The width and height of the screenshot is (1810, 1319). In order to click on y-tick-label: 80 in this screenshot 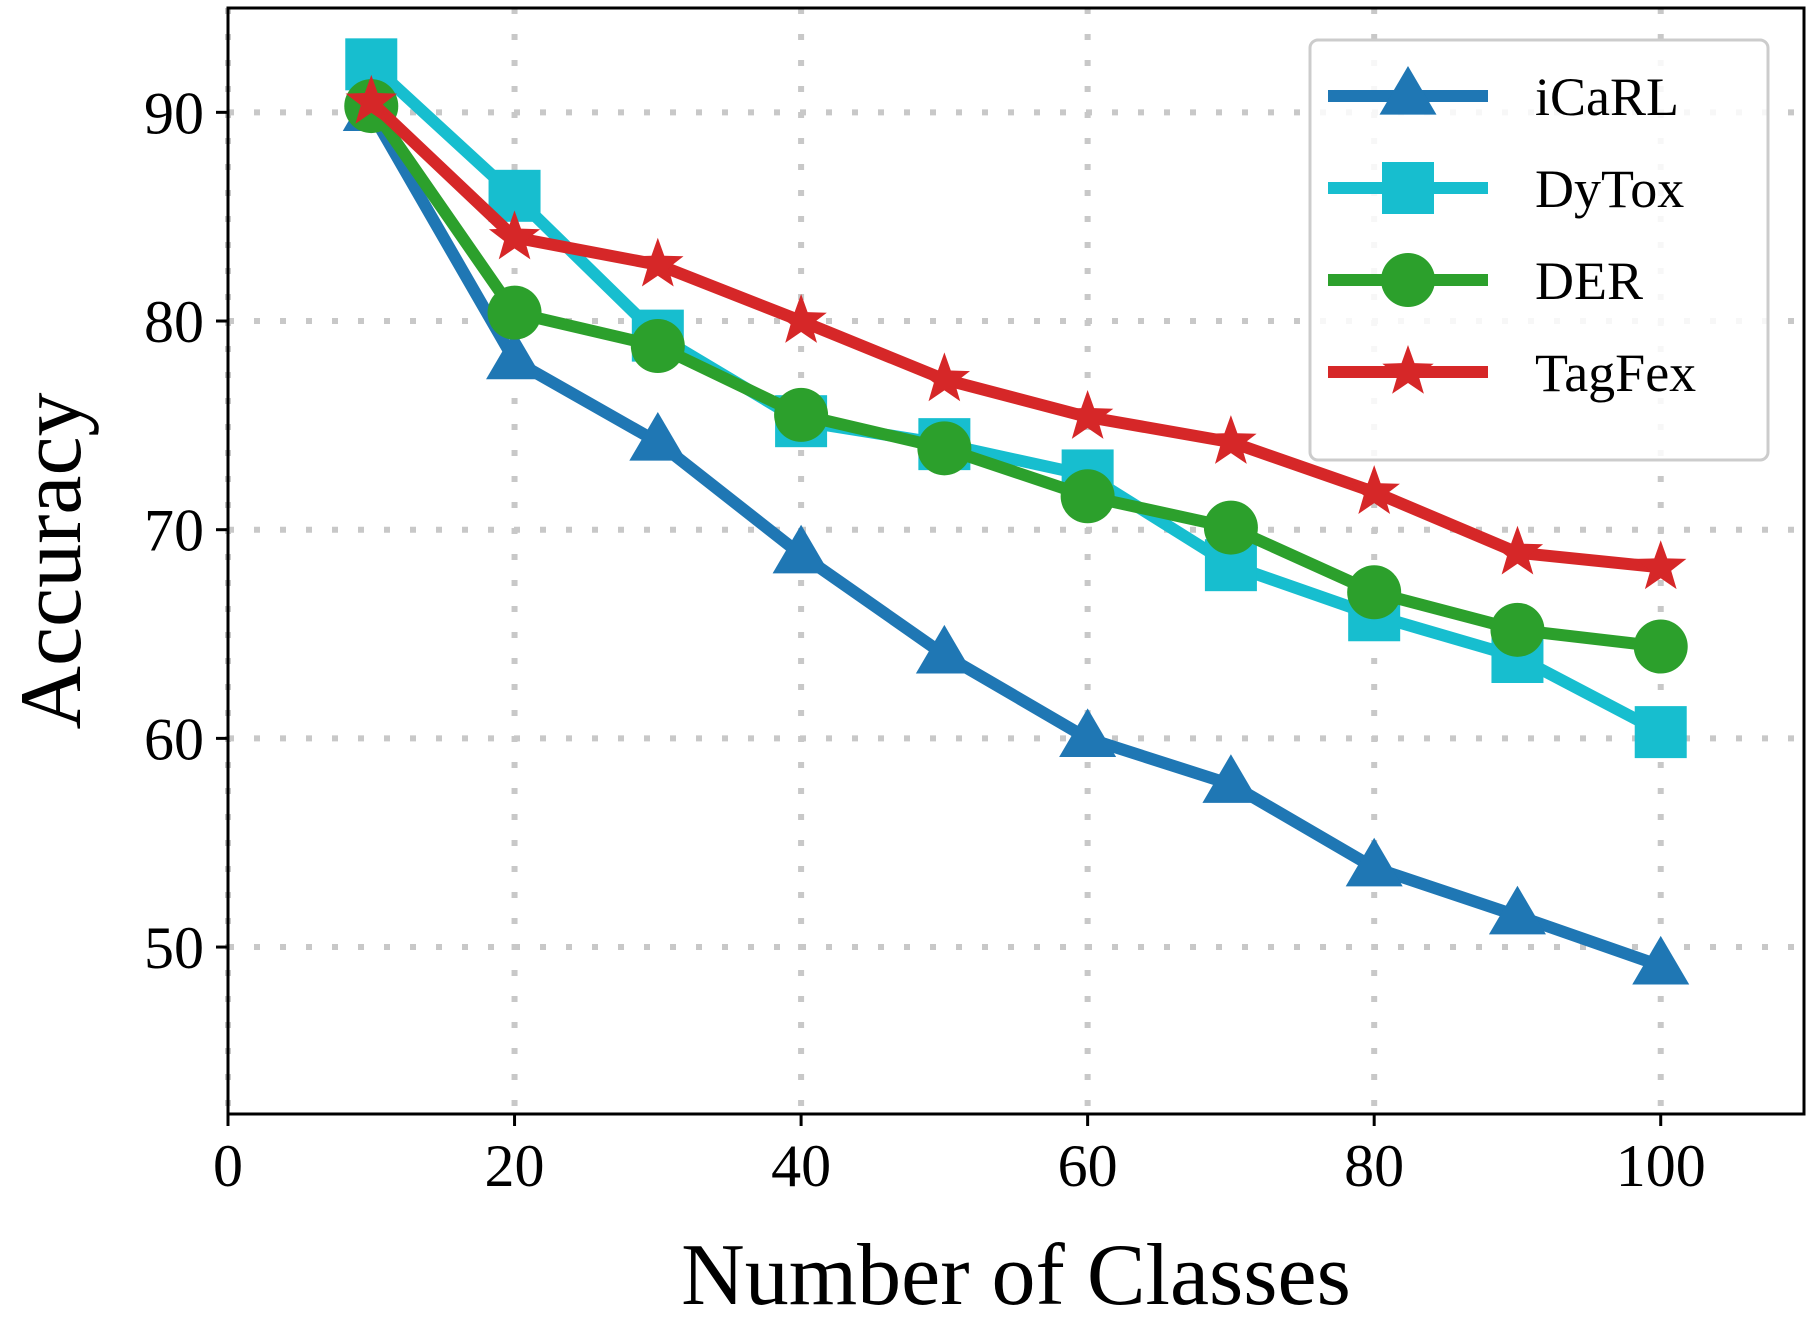, I will do `click(174, 322)`.